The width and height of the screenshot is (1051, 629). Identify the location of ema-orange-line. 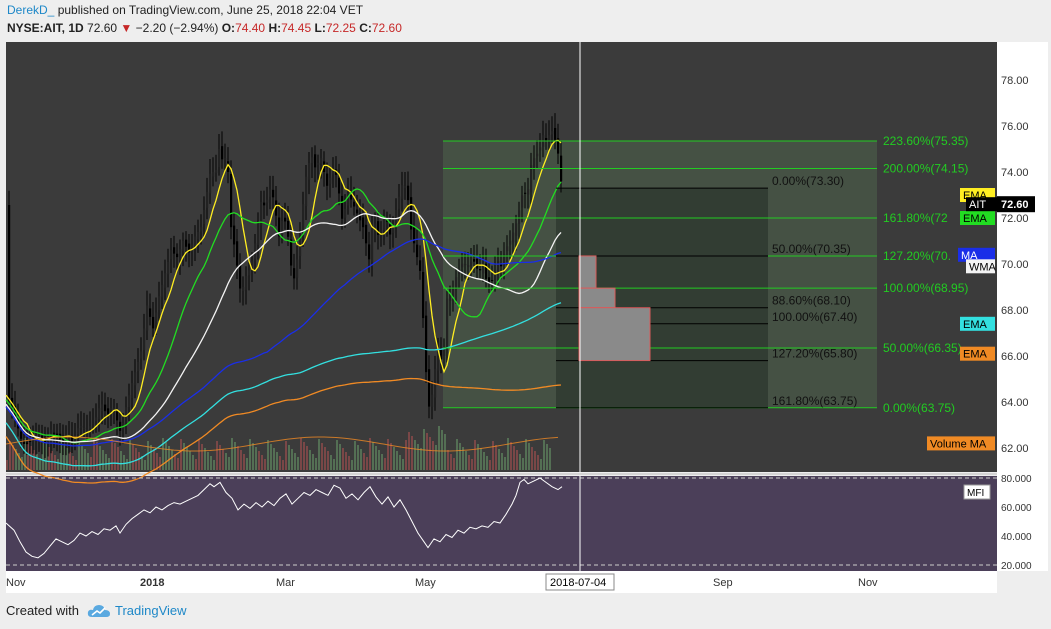
(283, 430).